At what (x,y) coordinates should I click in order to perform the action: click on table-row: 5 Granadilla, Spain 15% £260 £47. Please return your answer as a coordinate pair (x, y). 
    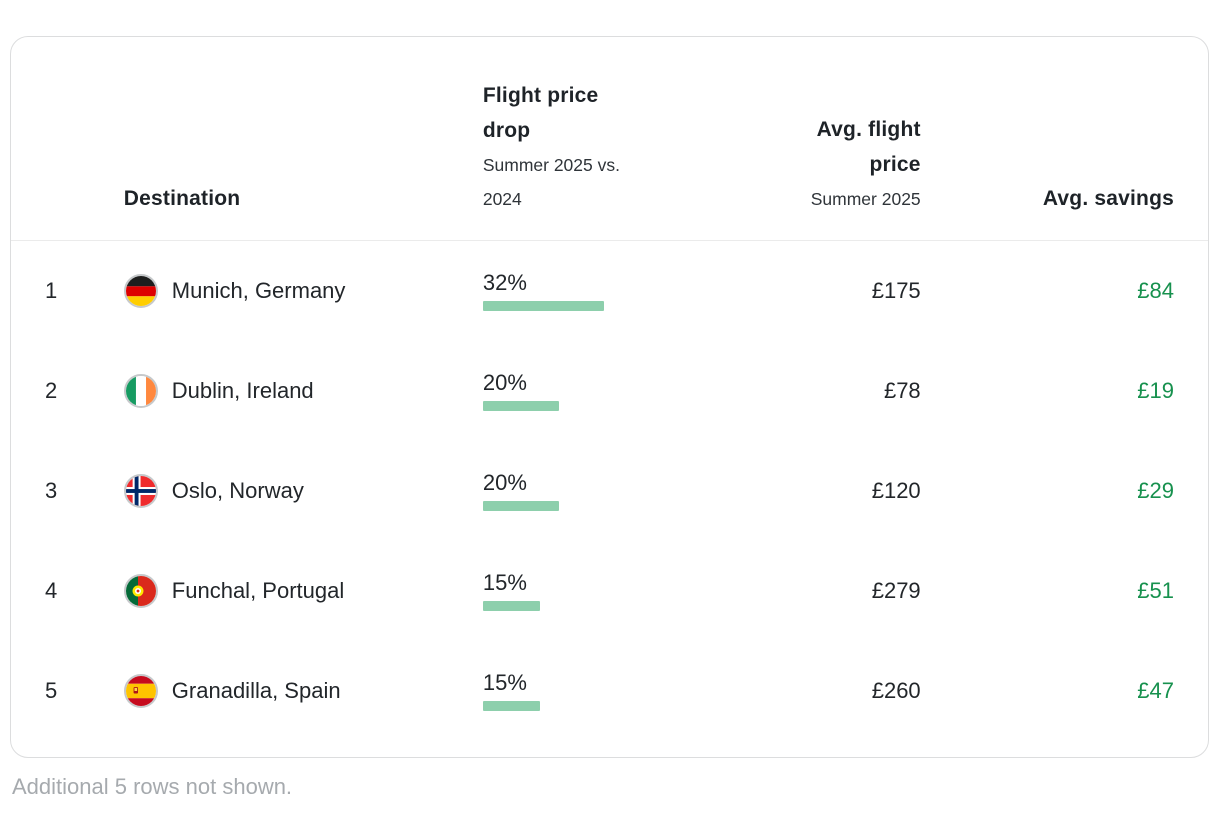
    Looking at the image, I should click on (609, 691).